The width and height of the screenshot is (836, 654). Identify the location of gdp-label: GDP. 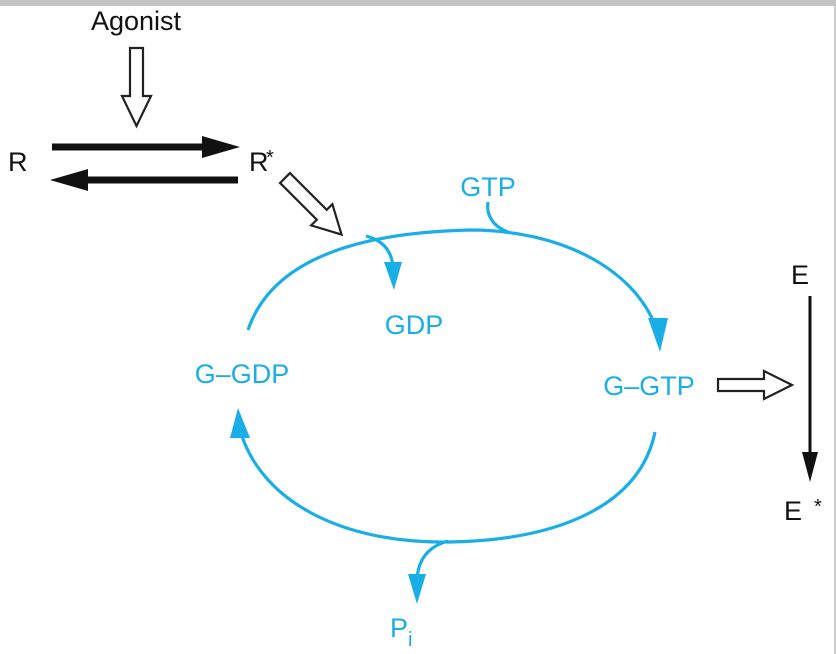
(414, 325).